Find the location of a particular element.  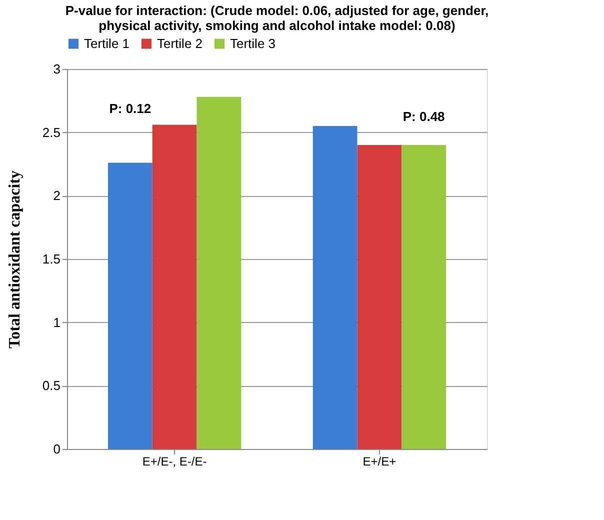

y-tick-label: 0 is located at coordinates (56, 449).